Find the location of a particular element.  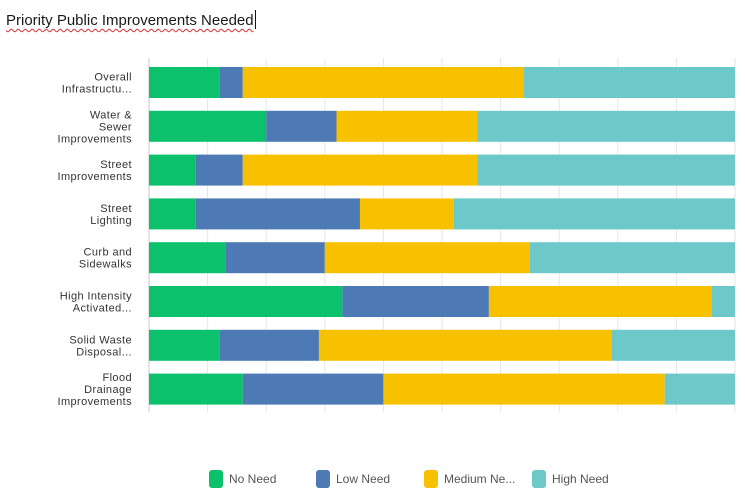

bar-high-intensity-activated-high-need is located at coordinates (723, 301).